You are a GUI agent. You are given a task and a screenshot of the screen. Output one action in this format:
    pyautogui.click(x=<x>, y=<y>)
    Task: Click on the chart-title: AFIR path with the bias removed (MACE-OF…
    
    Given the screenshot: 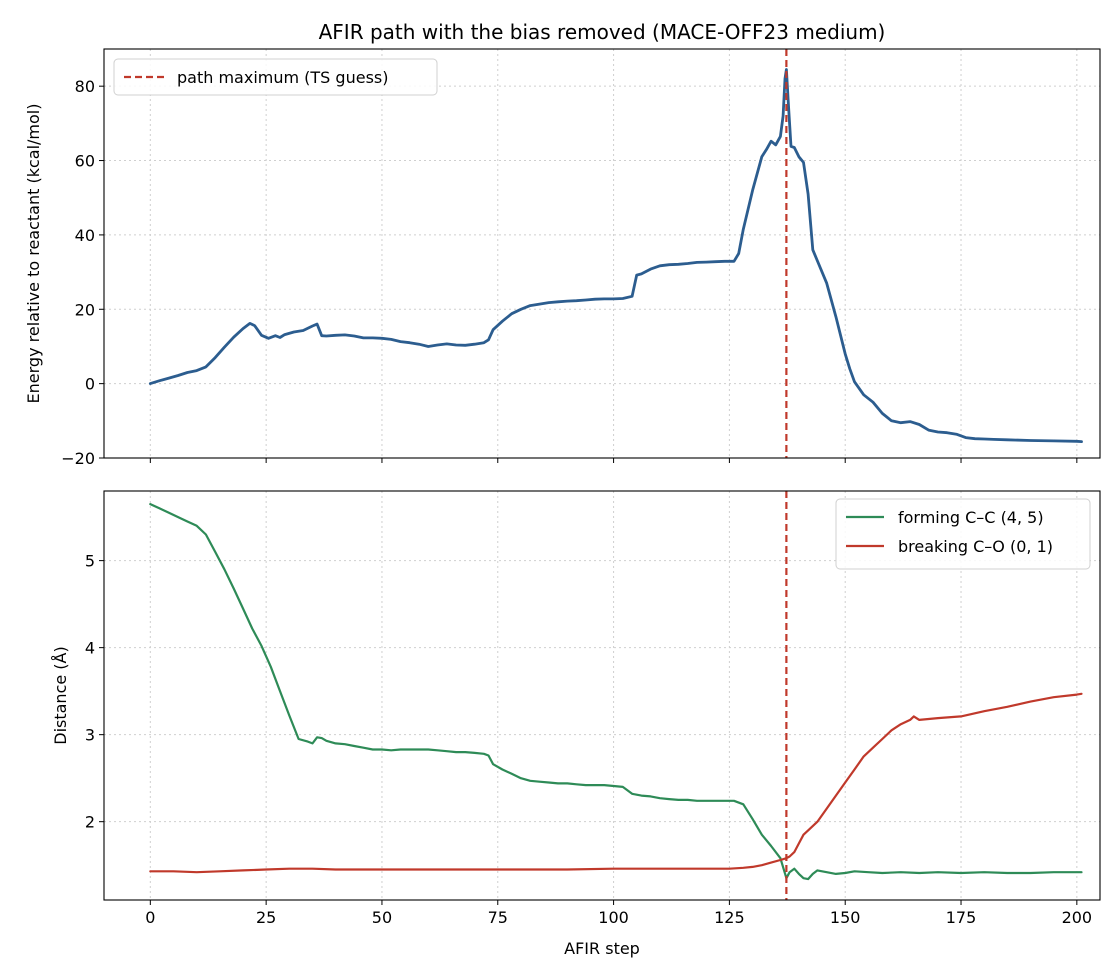 What is the action you would take?
    pyautogui.click(x=602, y=32)
    